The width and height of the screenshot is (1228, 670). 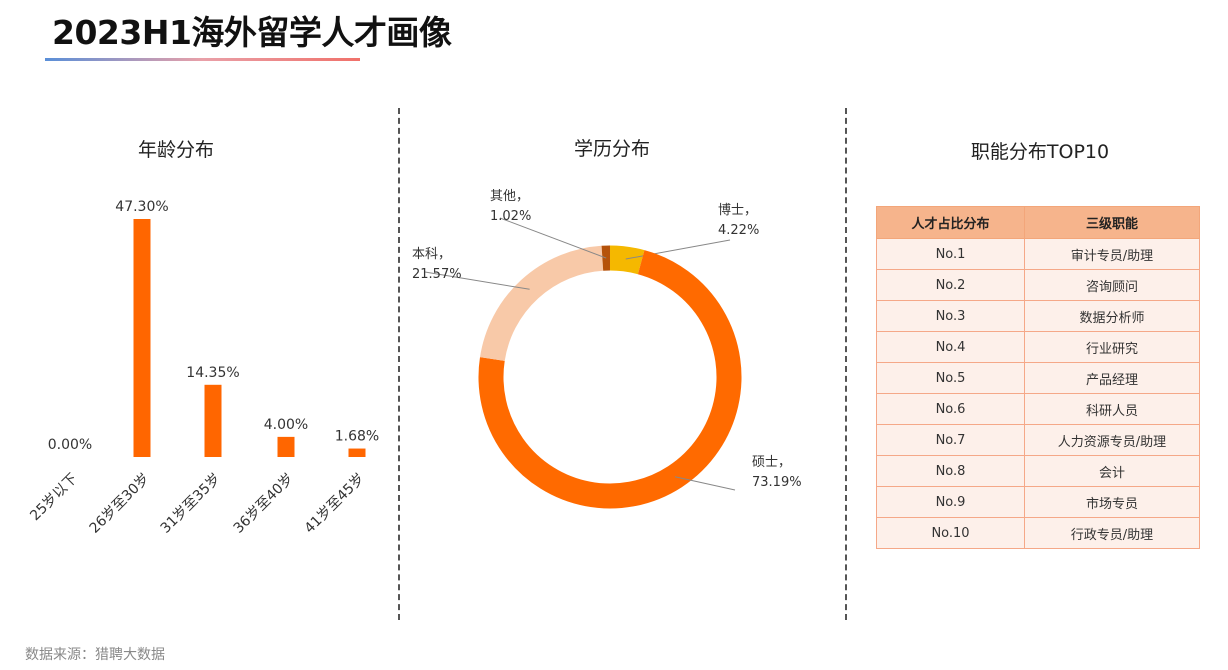 What do you see at coordinates (431, 254) in the screenshot?
I see `donut-slice-name: 本科，` at bounding box center [431, 254].